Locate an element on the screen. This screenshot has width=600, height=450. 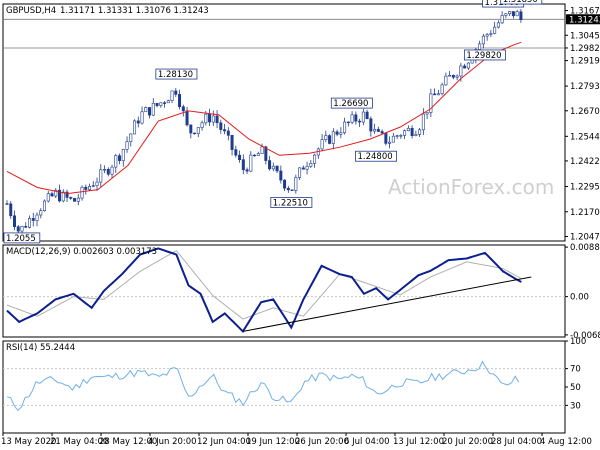
time-tick-label: 13 May 2020 is located at coordinates (28, 442).